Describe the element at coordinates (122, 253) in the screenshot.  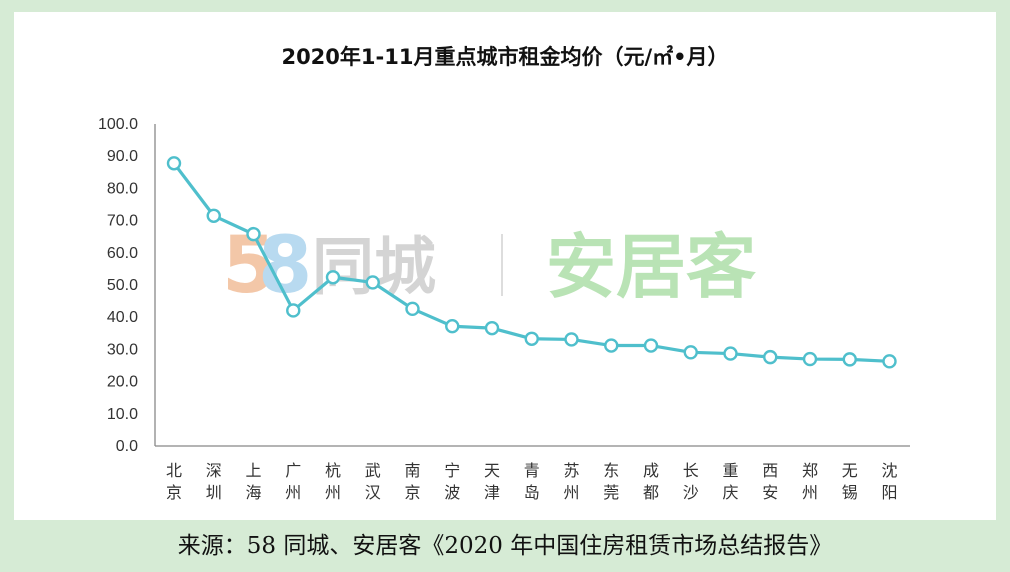
I see `y-tick-label: 60.0` at that location.